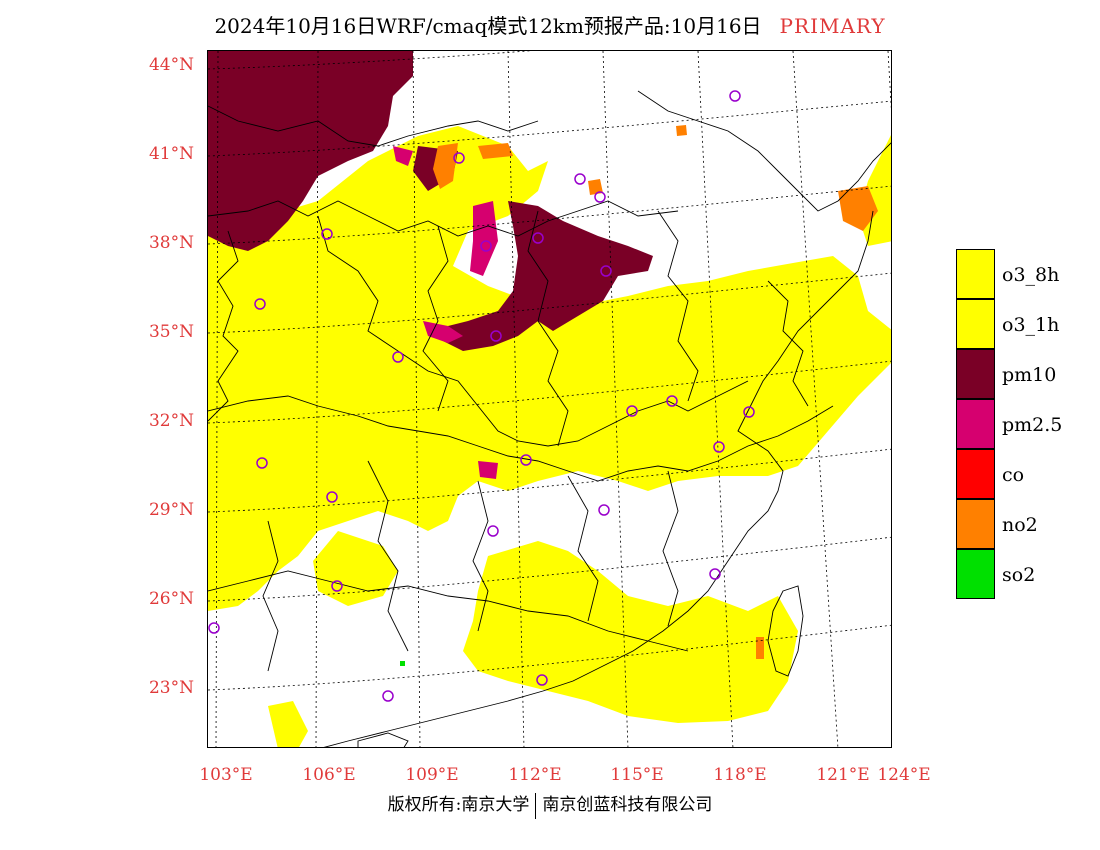 Image resolution: width=1100 pixels, height=850 pixels. What do you see at coordinates (171, 688) in the screenshot?
I see `lat-label-23: 23°N` at bounding box center [171, 688].